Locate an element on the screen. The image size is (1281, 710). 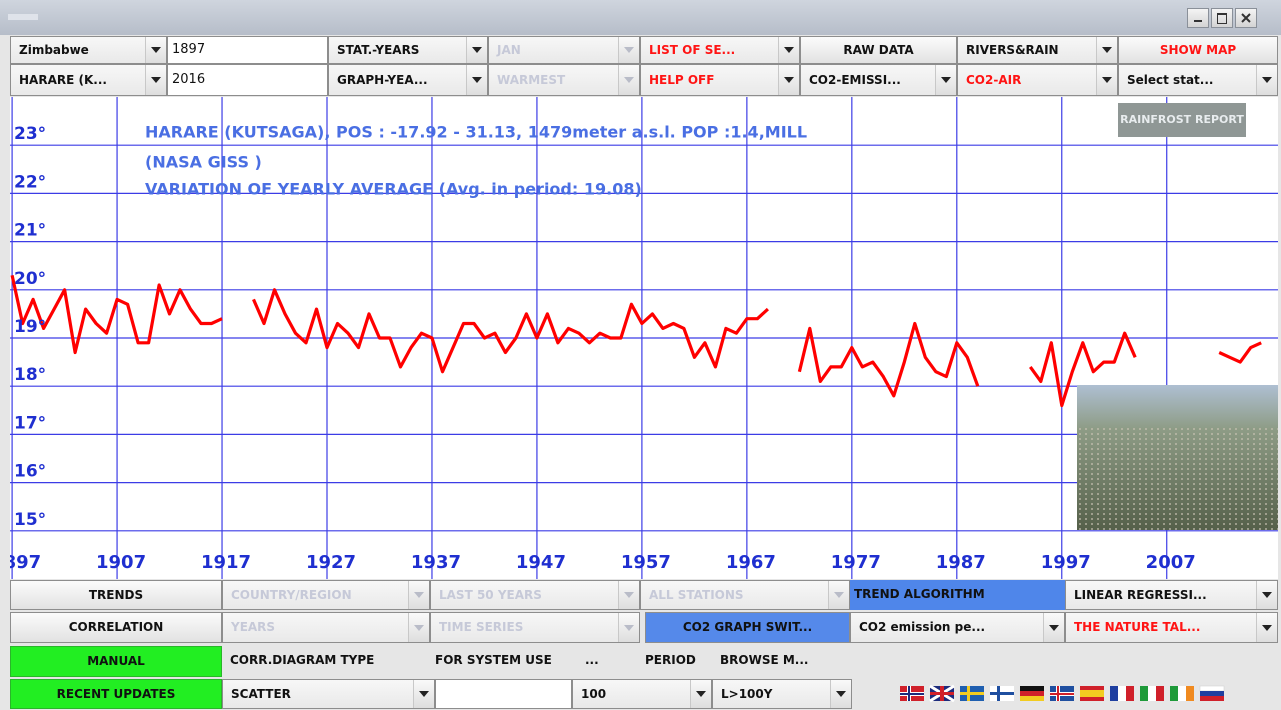
combo-box: JAN is located at coordinates (564, 50).